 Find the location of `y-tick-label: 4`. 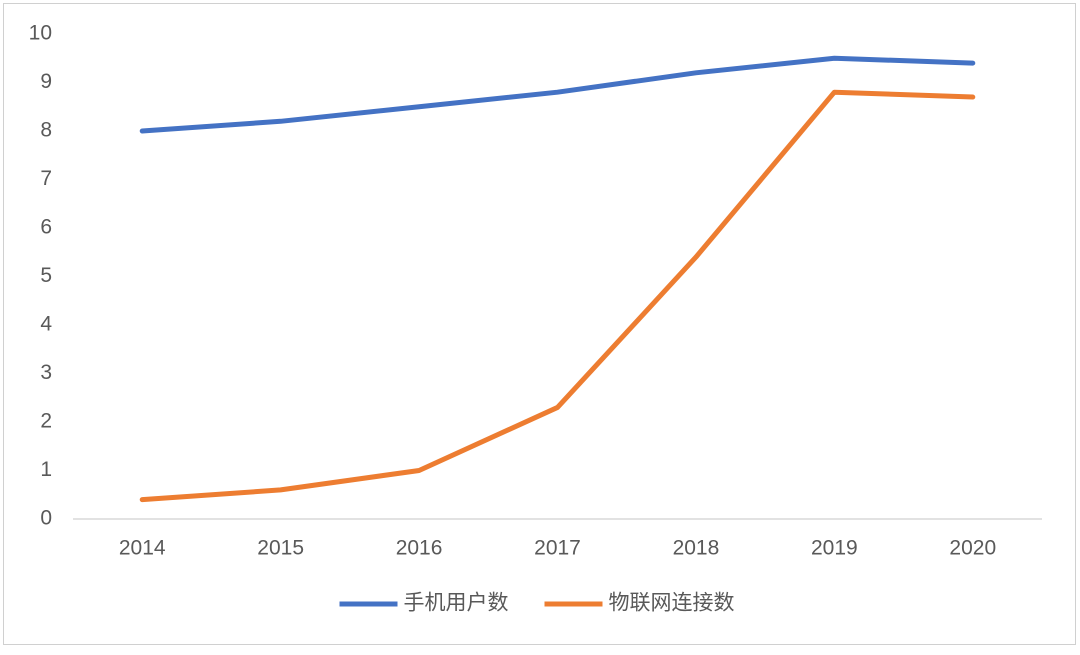

y-tick-label: 4 is located at coordinates (46, 324).